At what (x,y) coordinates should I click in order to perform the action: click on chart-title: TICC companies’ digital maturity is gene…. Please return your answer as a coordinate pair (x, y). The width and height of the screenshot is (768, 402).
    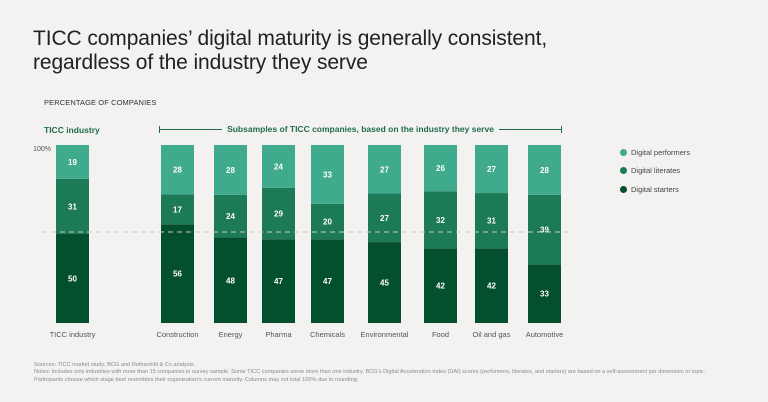
    Looking at the image, I should click on (290, 50).